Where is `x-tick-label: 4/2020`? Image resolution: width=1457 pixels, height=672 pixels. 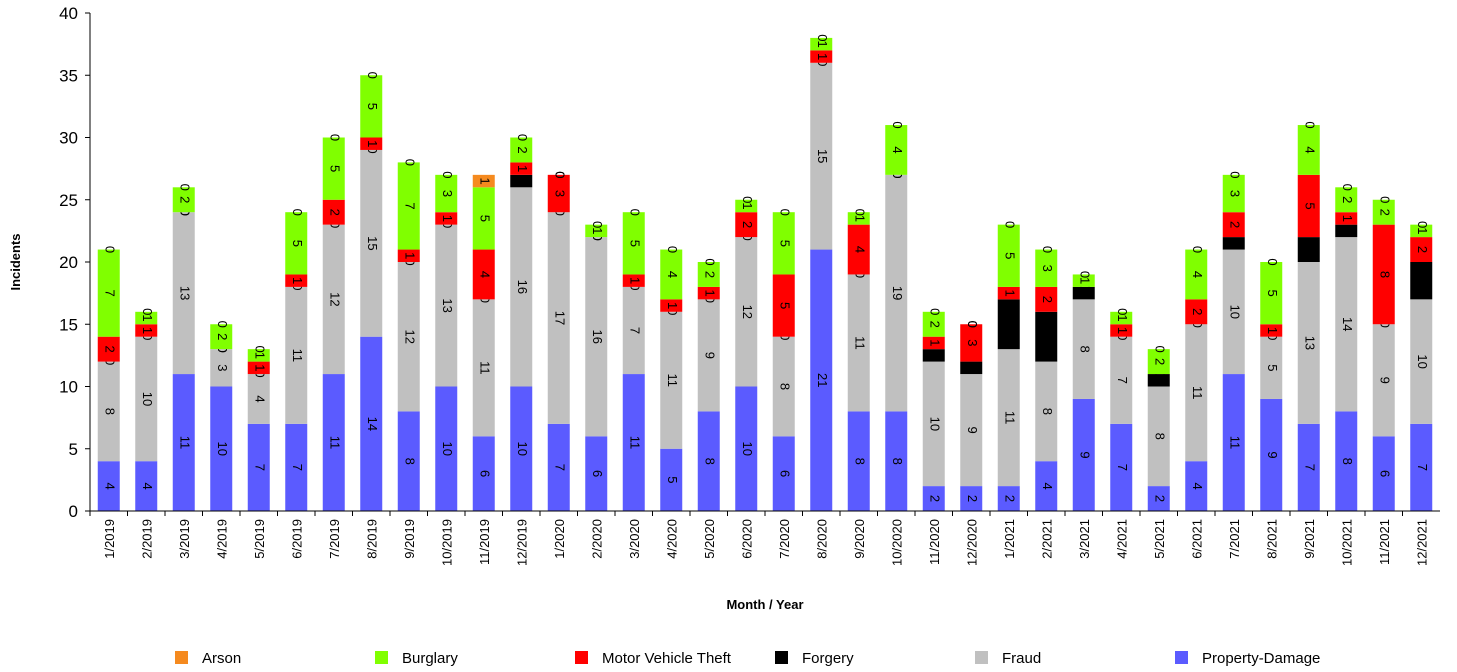
x-tick-label: 4/2020 is located at coordinates (671, 539).